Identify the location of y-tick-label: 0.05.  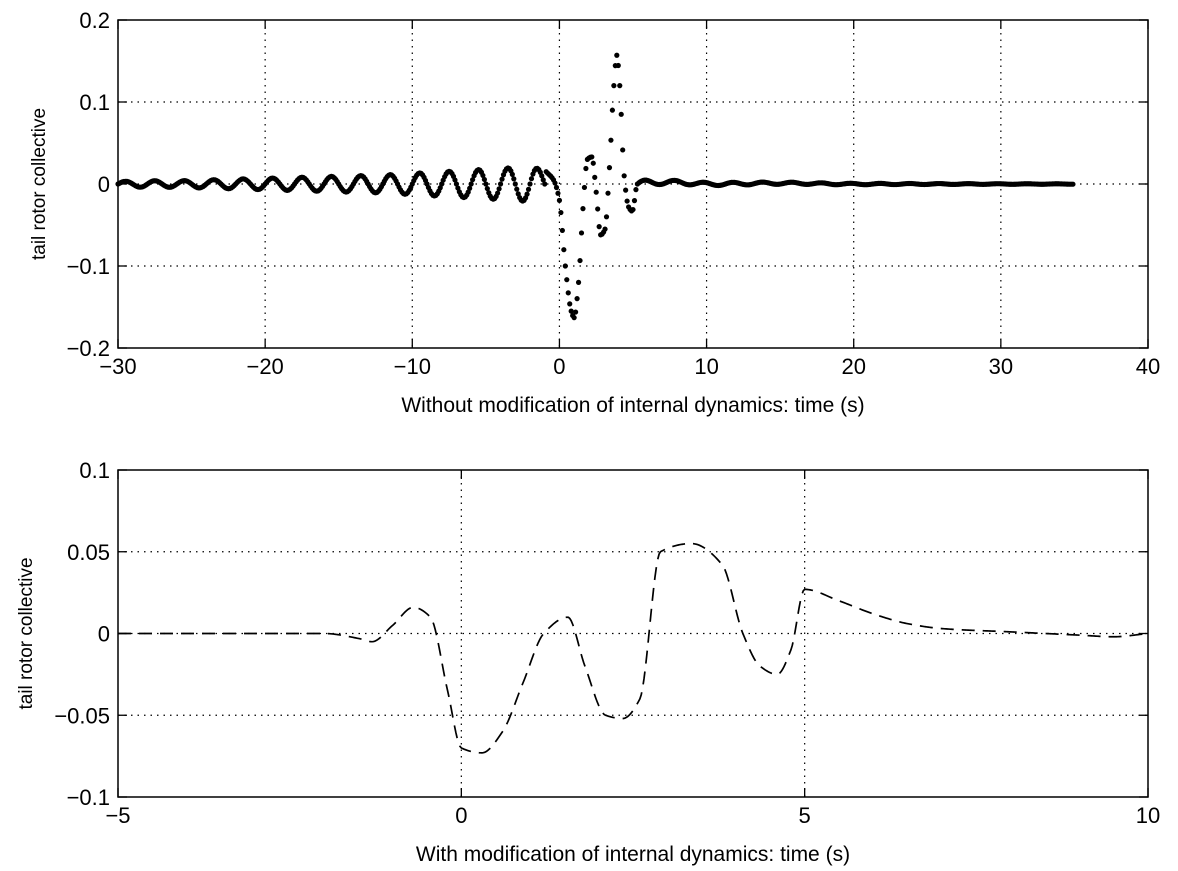
(88, 552).